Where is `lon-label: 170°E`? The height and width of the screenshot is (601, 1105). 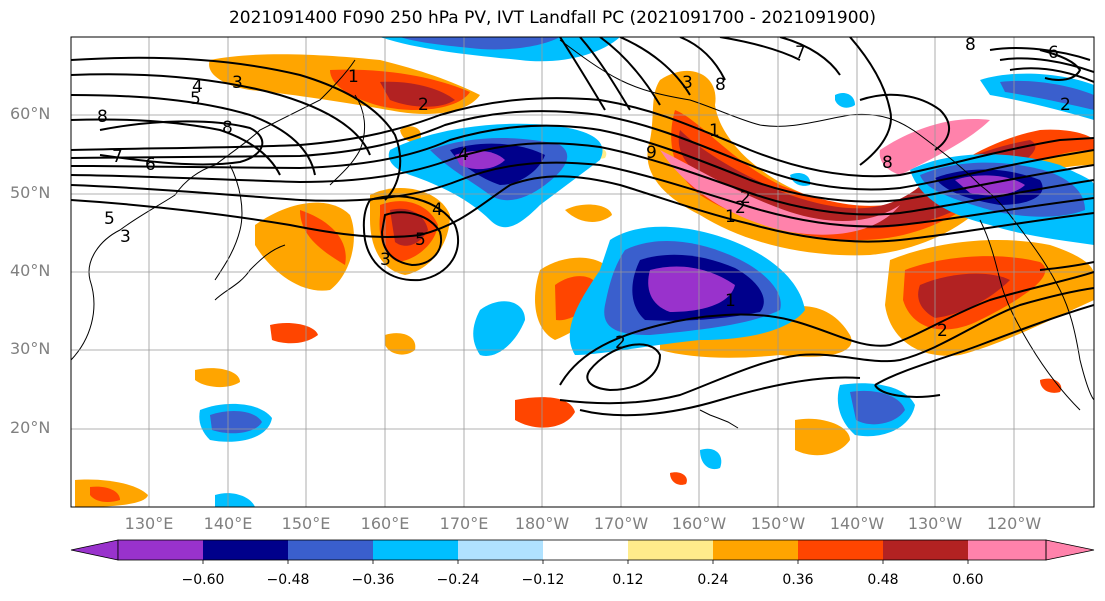 lon-label: 170°E is located at coordinates (464, 523).